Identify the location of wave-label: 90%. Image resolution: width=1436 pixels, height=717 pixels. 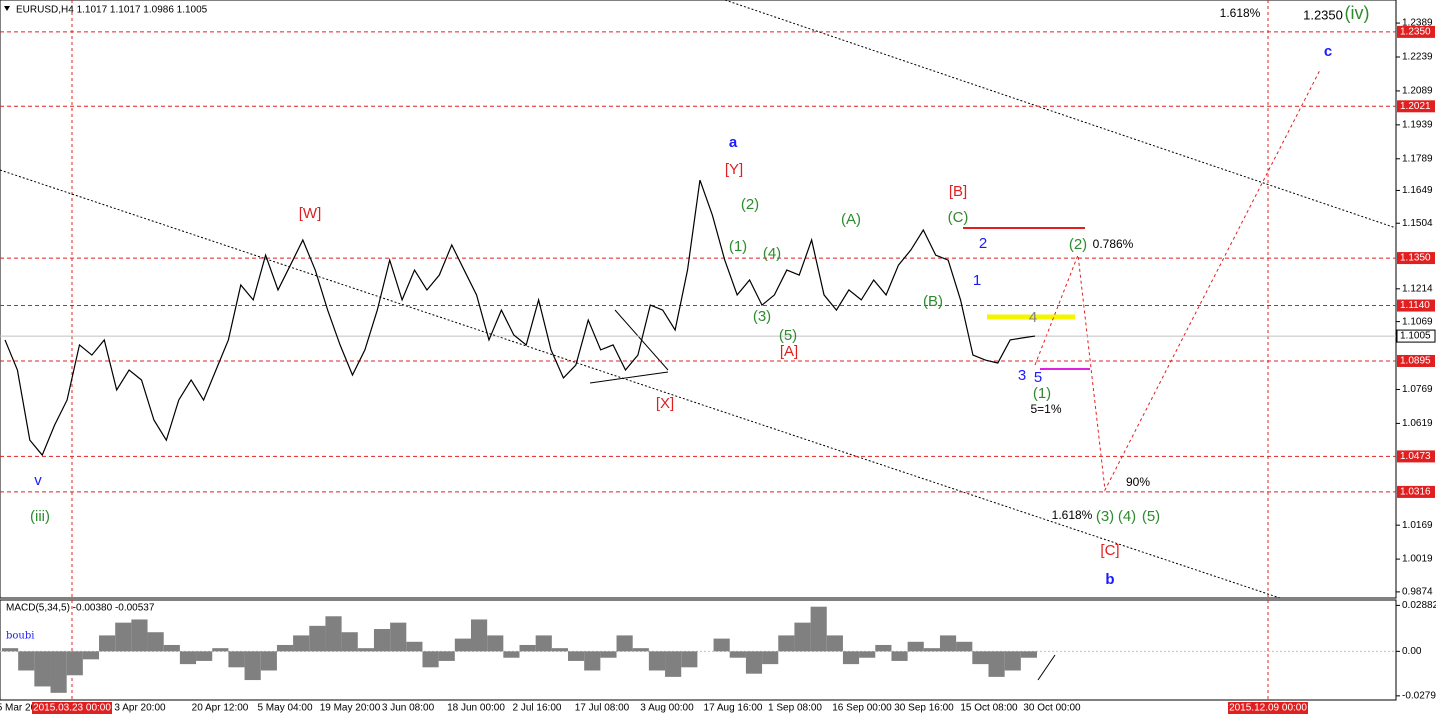
(1138, 482).